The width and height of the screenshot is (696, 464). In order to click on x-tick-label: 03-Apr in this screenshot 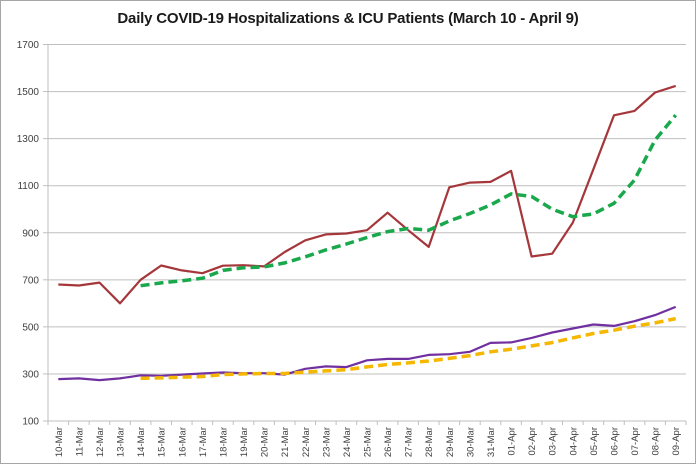, I will do `click(553, 441)`.